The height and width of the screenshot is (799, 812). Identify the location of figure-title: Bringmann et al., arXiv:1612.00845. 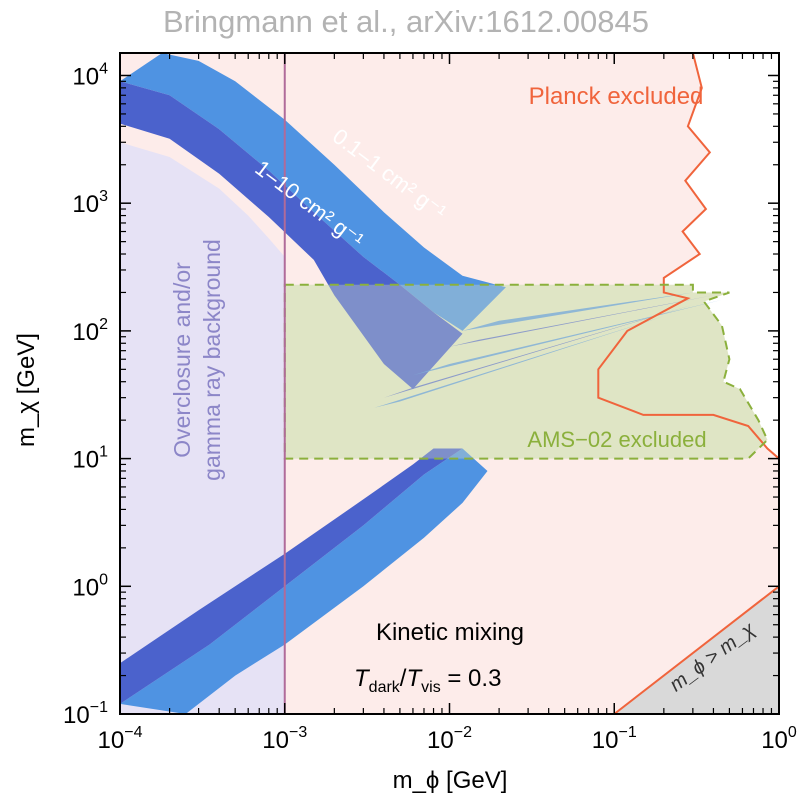
(406, 21).